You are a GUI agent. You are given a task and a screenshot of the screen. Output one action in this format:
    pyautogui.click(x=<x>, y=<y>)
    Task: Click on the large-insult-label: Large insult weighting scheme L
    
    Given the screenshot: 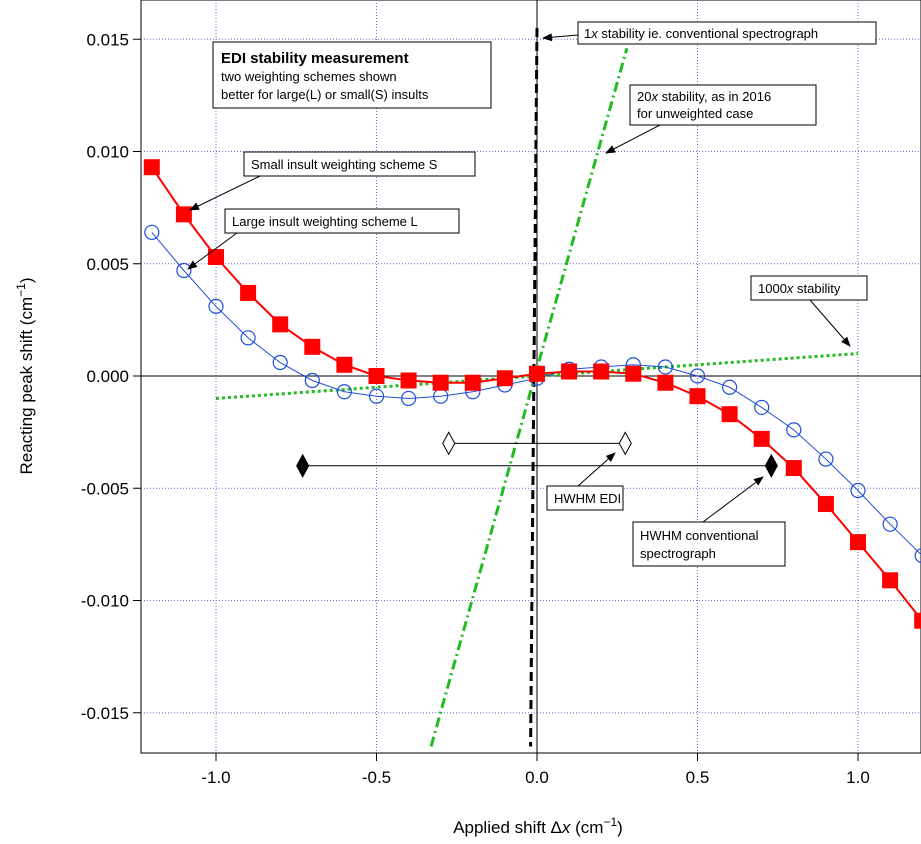 What is the action you would take?
    pyautogui.click(x=325, y=221)
    